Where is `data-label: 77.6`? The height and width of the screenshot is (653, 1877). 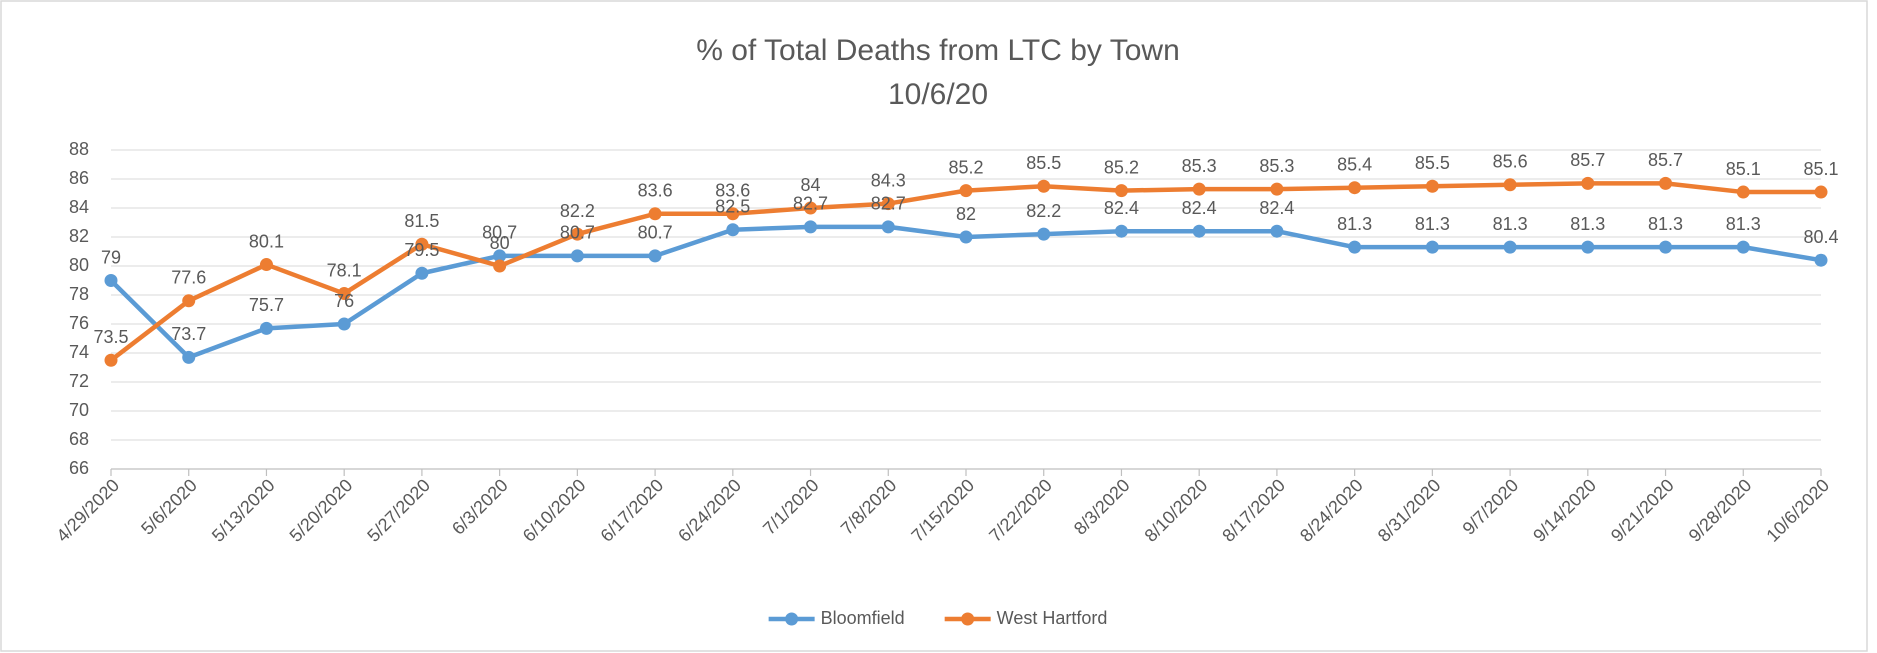
data-label: 77.6 is located at coordinates (188, 278).